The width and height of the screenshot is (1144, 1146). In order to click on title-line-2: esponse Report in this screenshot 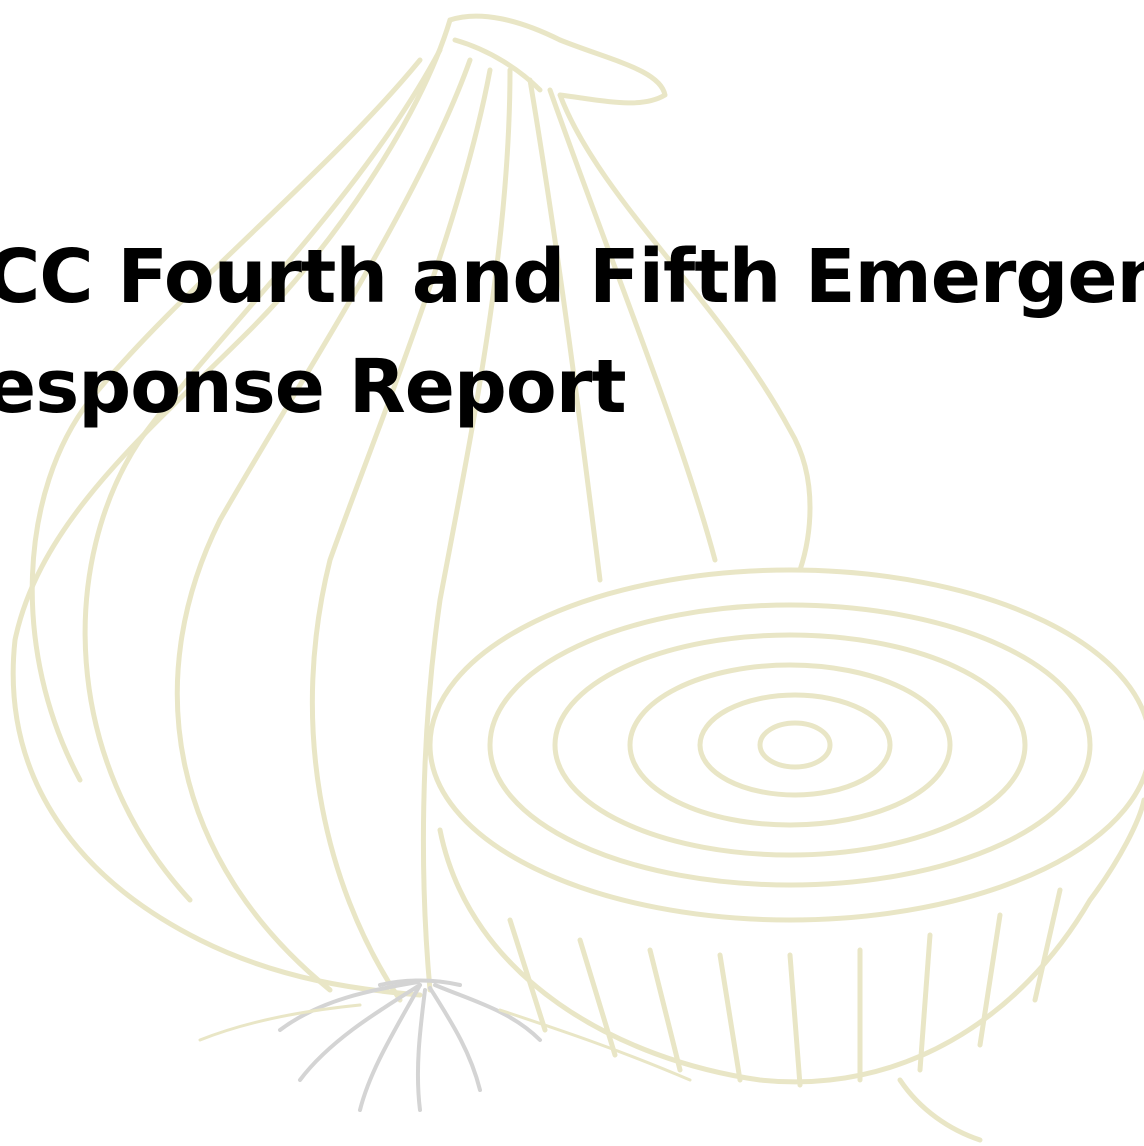, I will do `click(313, 387)`.